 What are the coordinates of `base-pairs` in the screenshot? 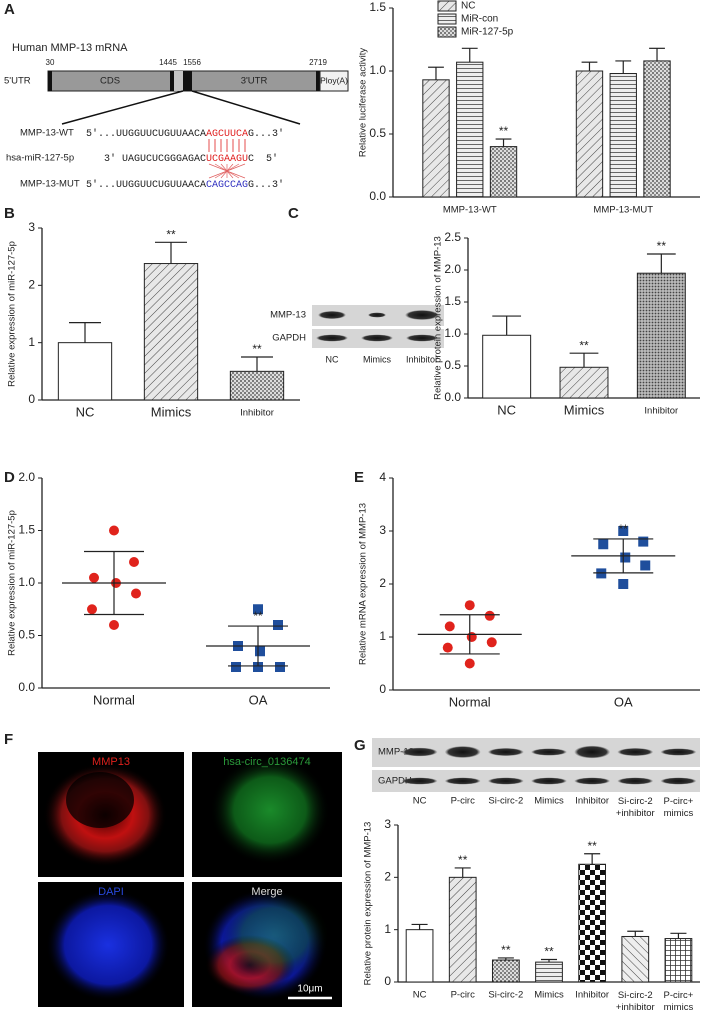 It's located at (227, 159).